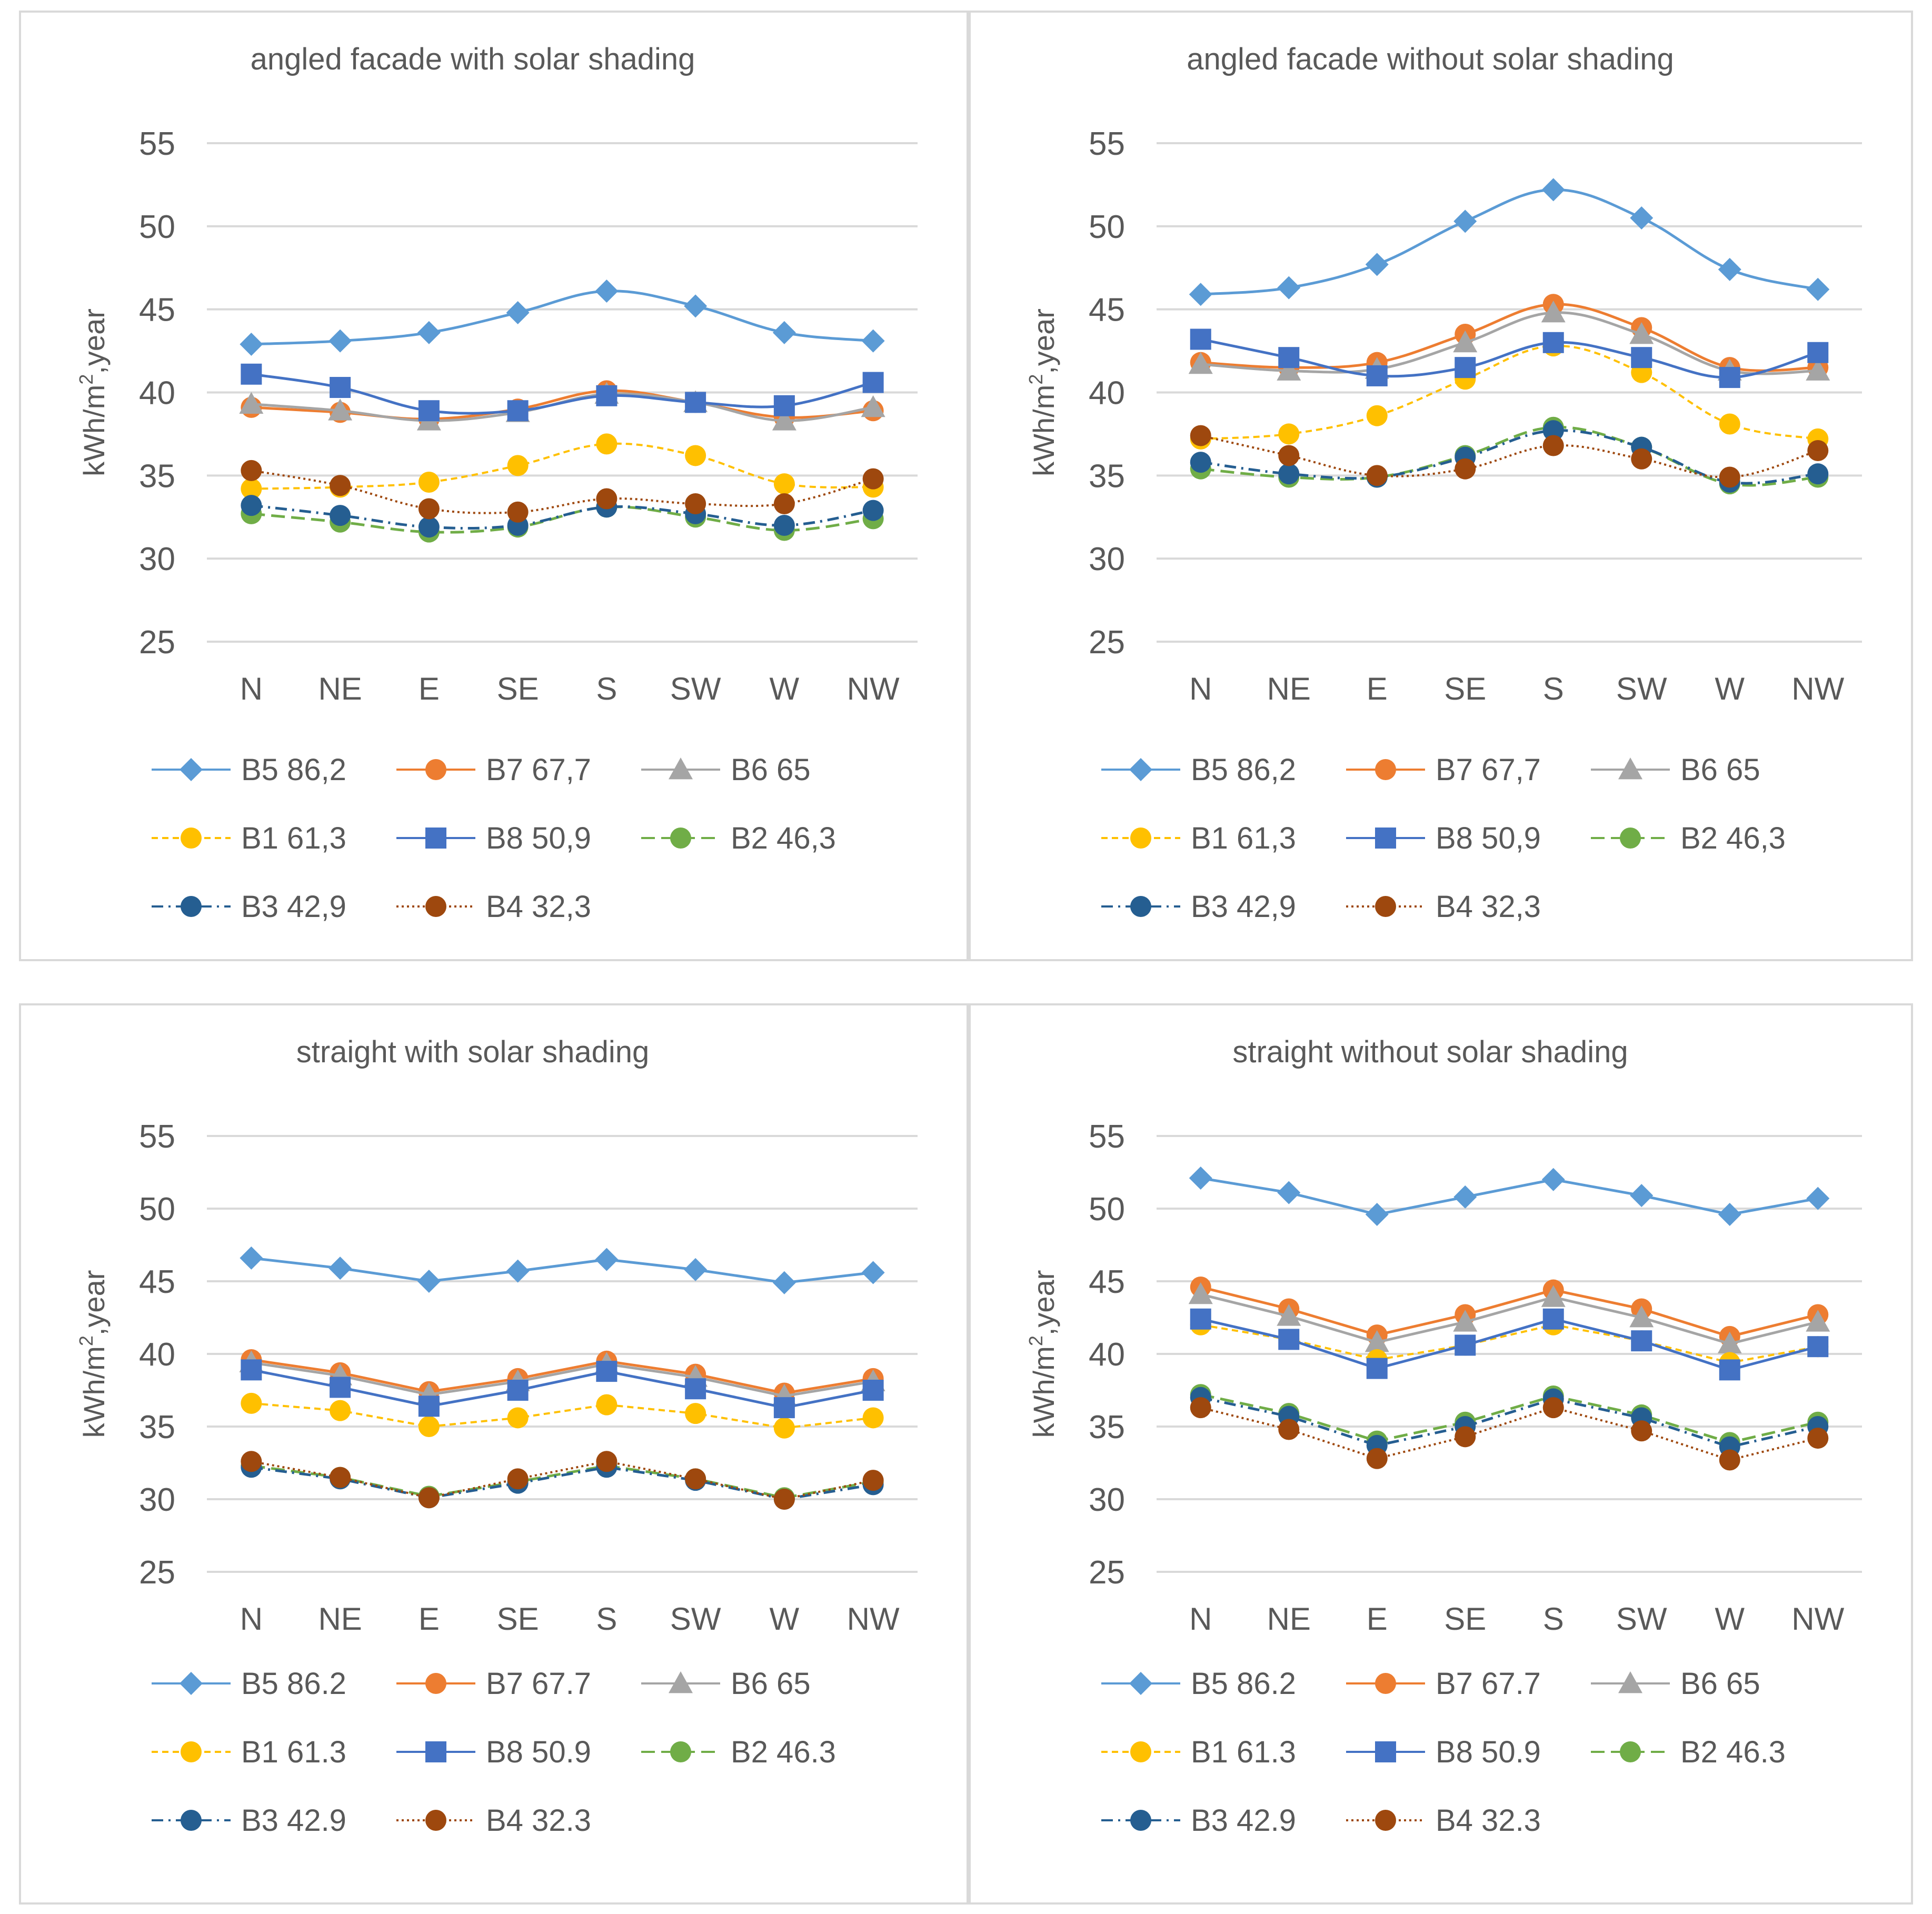  What do you see at coordinates (738, 1752) in the screenshot?
I see `legend-entry-B2: B2 46.3` at bounding box center [738, 1752].